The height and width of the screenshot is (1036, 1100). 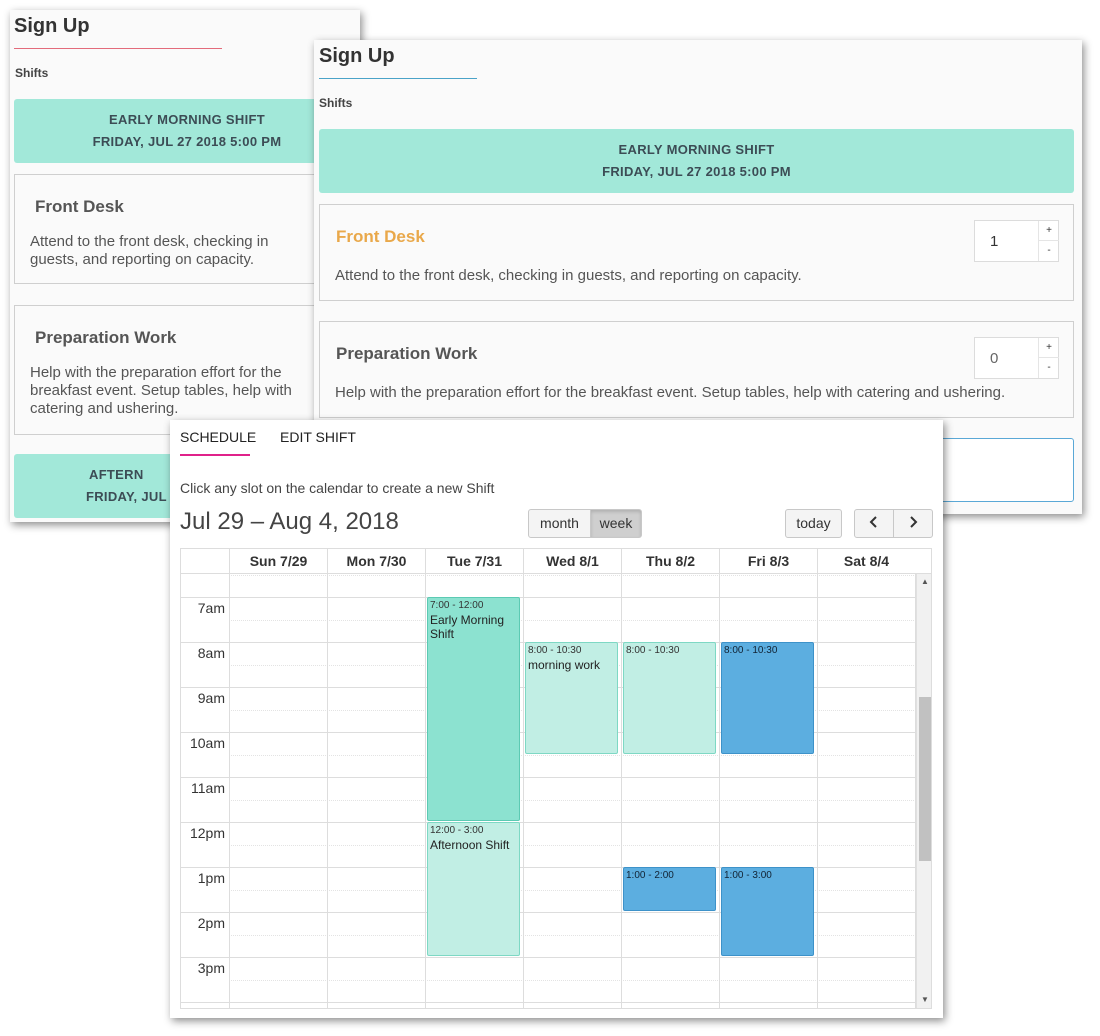 What do you see at coordinates (571, 698) in the screenshot?
I see `calendar-event: 8:00 - 10:30 morning work` at bounding box center [571, 698].